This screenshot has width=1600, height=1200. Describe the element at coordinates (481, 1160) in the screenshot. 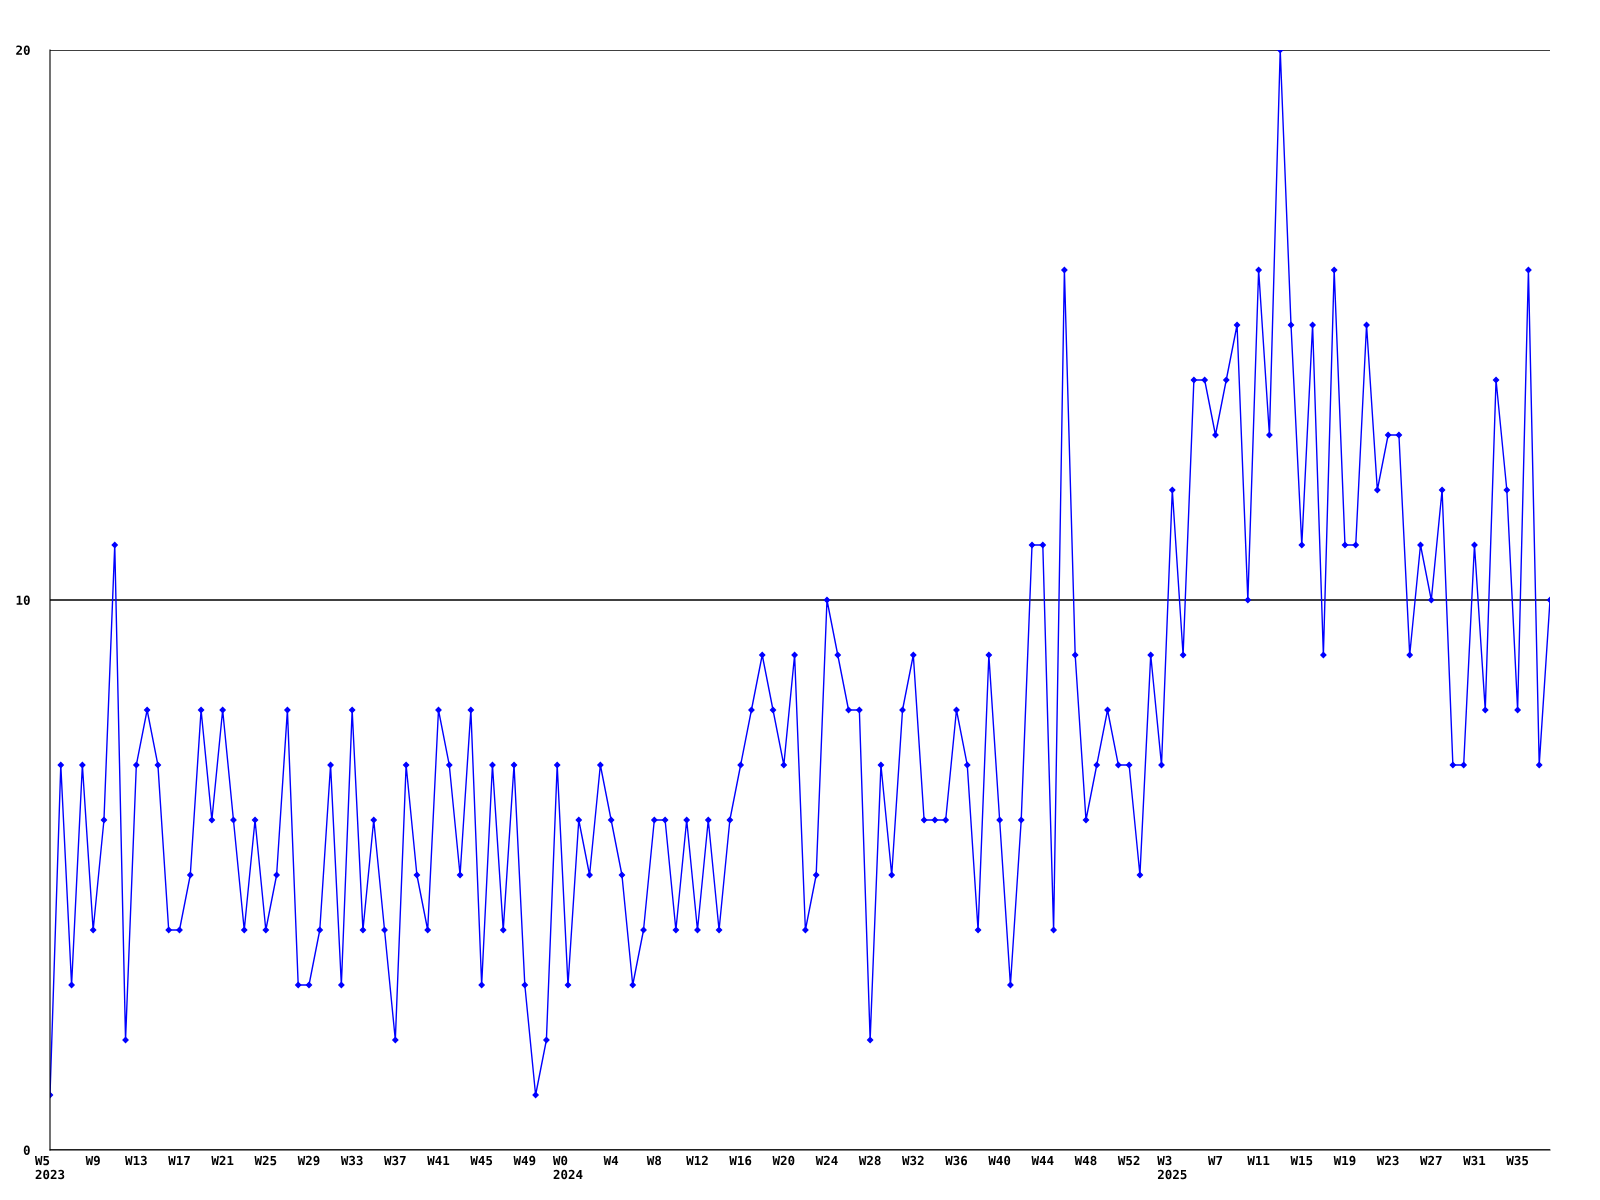

I see `x-tick-label: W45` at that location.